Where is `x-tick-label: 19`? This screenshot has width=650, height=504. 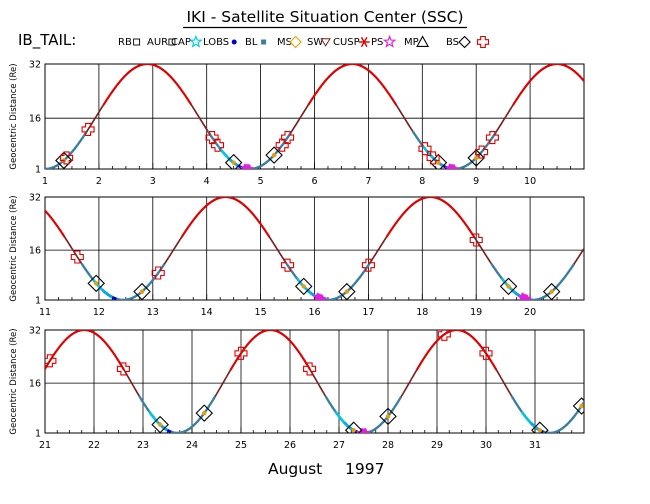 x-tick-label: 19 is located at coordinates (476, 312).